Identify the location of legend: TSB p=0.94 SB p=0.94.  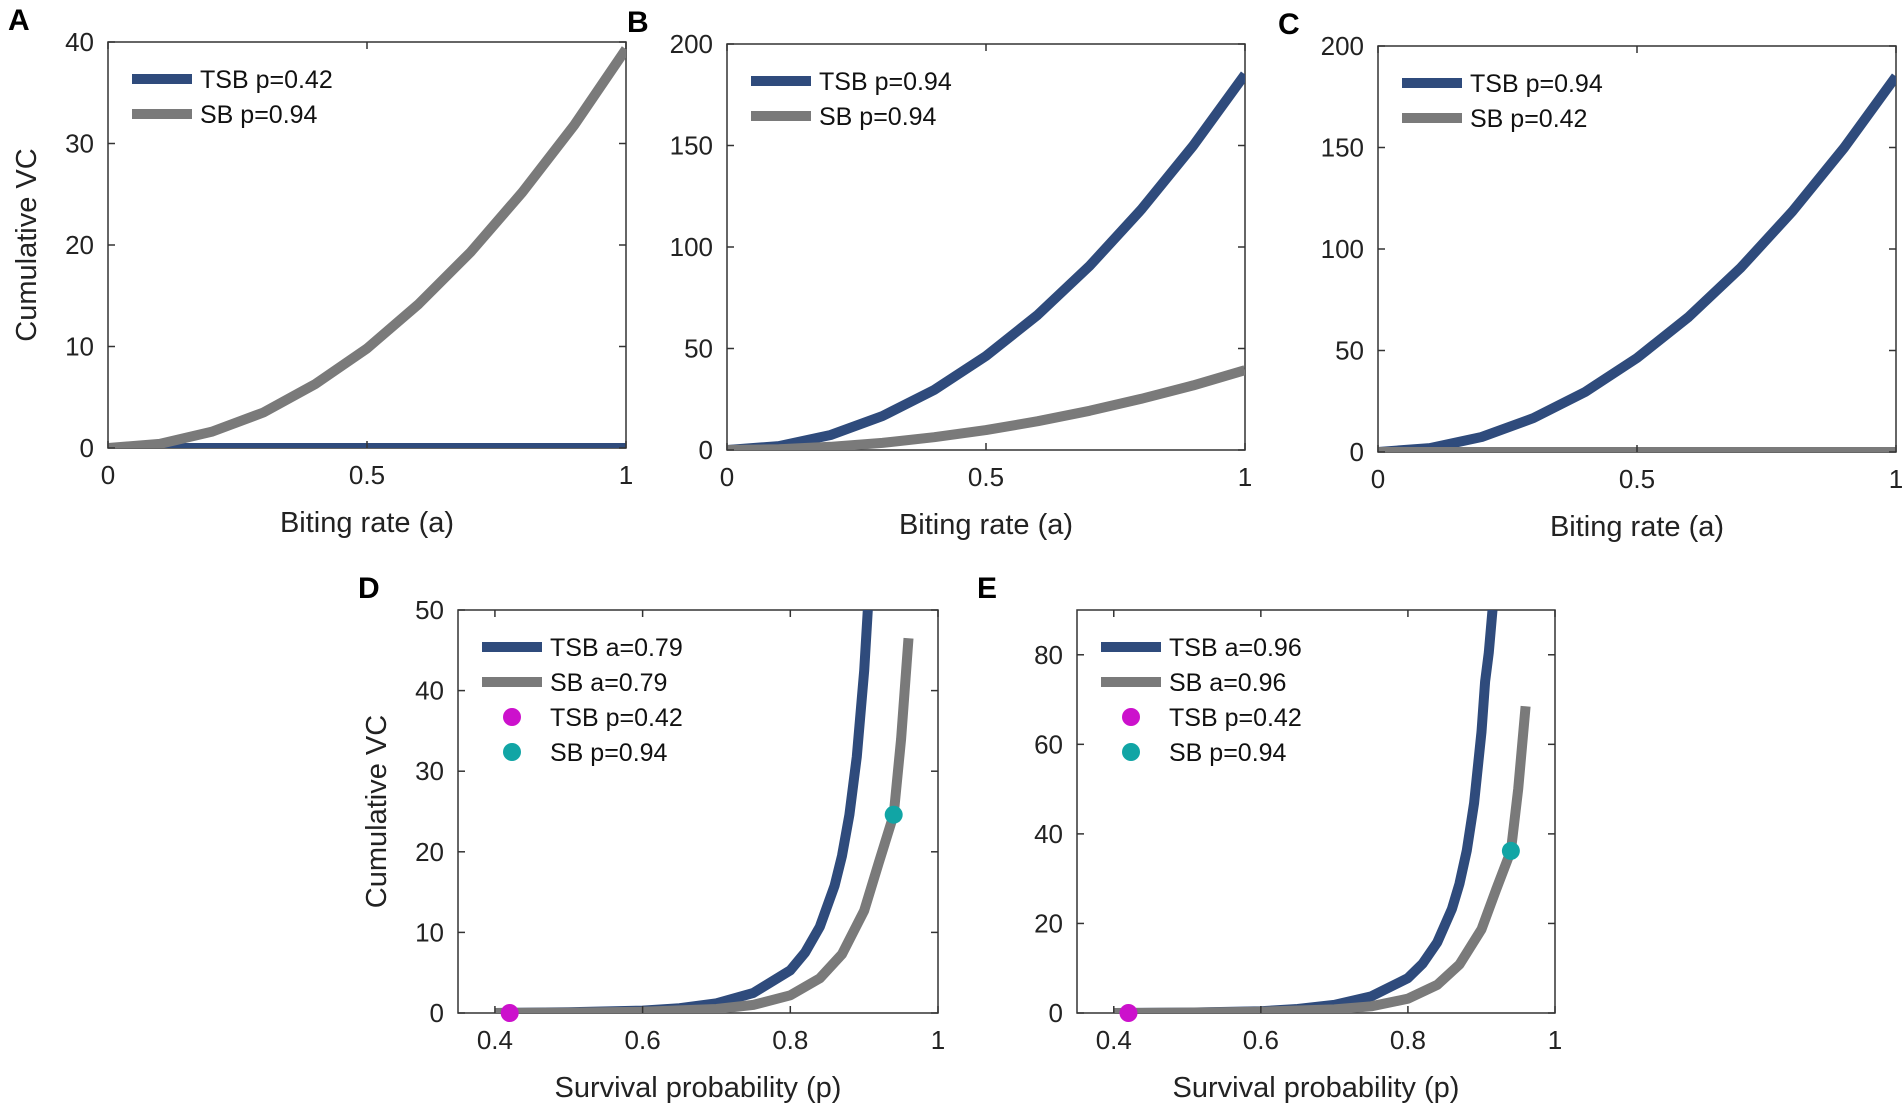
(851, 99).